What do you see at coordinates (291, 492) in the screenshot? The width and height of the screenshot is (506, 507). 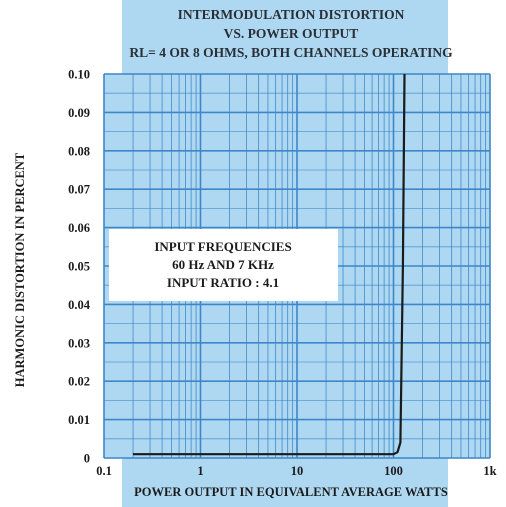 I see `x-axis-title: POWER OUTPUT IN EQUIVALENT AVERAGE WATTS` at bounding box center [291, 492].